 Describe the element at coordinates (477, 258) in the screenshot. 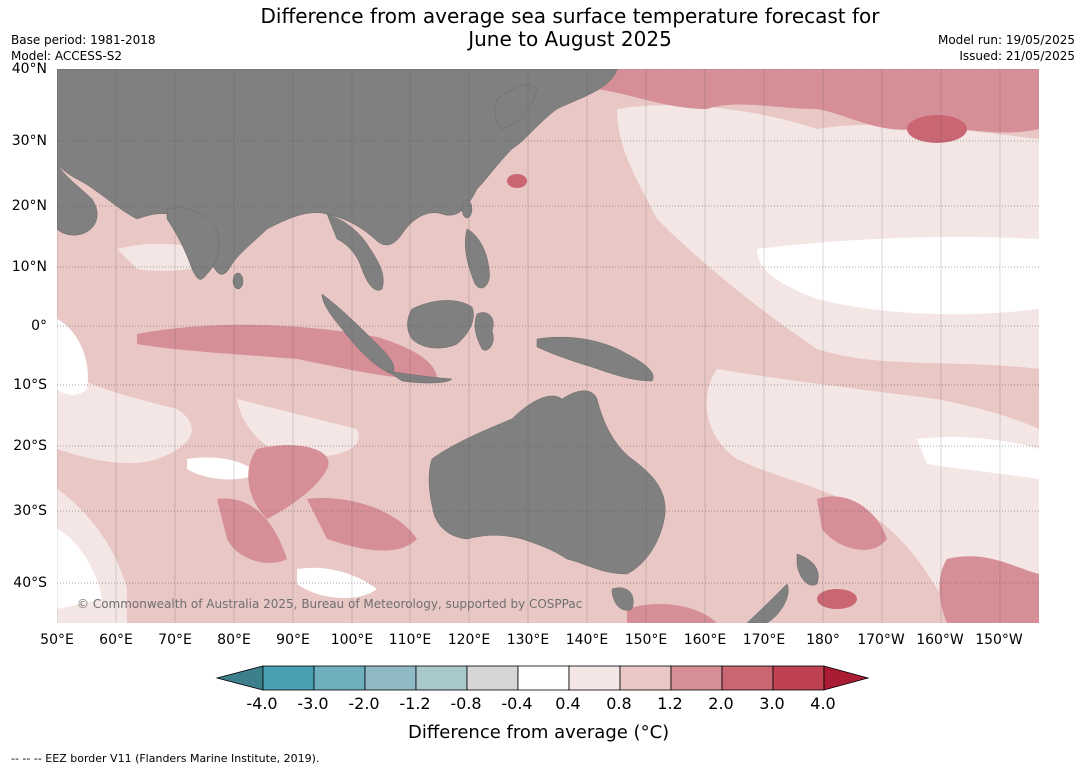

I see `philippines` at that location.